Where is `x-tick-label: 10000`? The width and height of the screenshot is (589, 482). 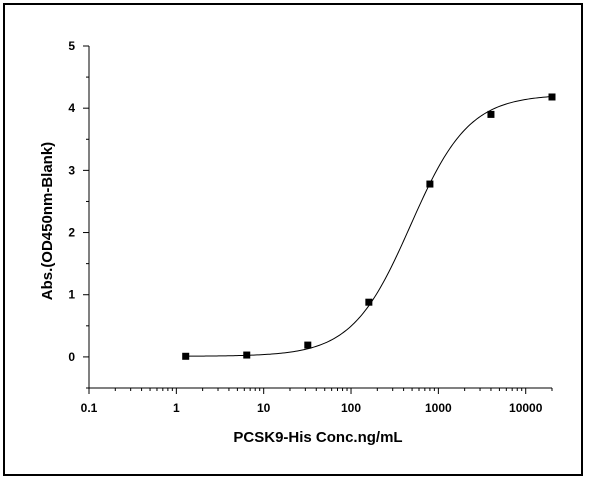 x-tick-label: 10000 is located at coordinates (526, 408).